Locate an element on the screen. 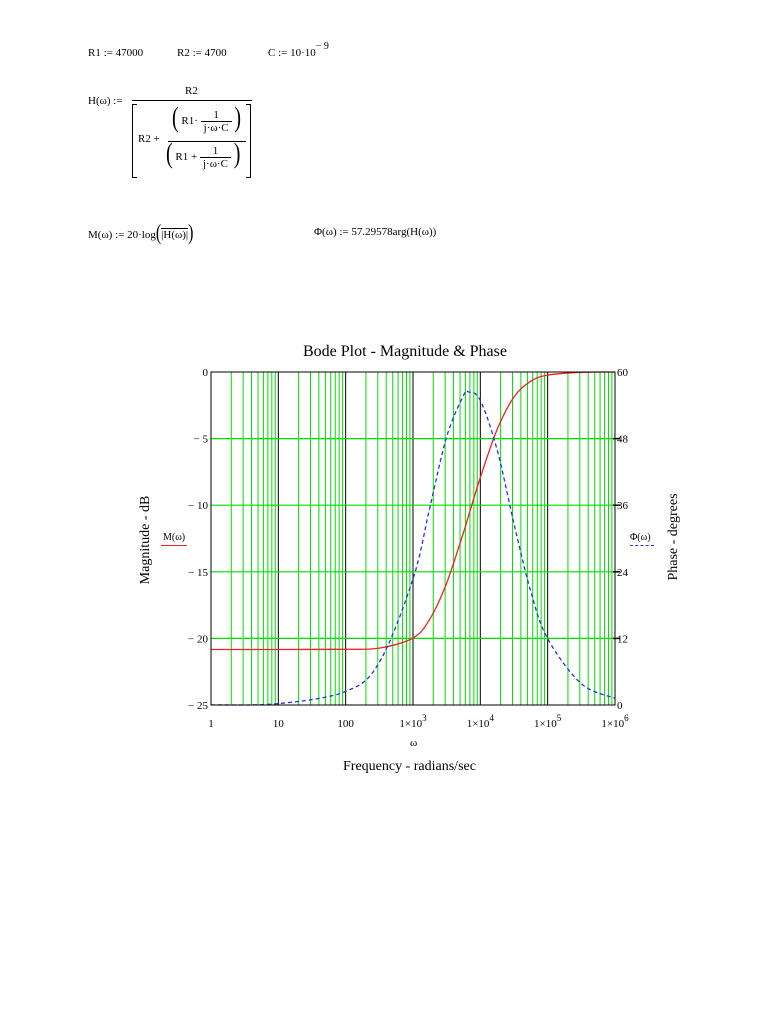  inner-den-left: R1 + is located at coordinates (186, 157).